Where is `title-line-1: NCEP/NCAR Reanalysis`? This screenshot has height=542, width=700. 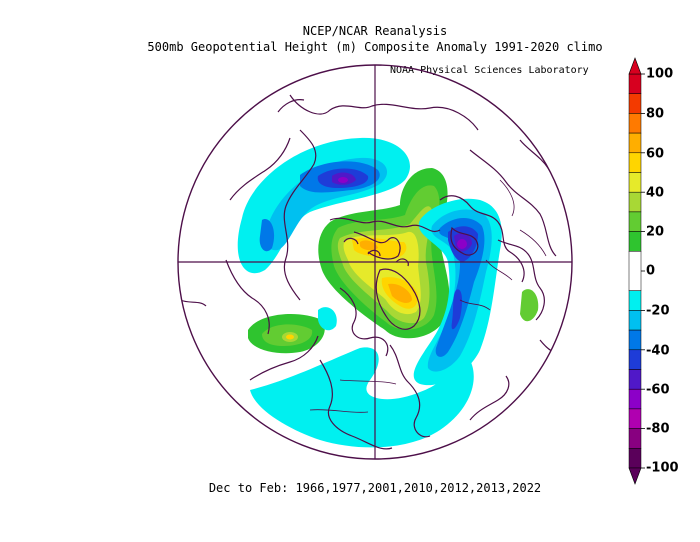 title-line-1: NCEP/NCAR Reanalysis is located at coordinates (375, 31).